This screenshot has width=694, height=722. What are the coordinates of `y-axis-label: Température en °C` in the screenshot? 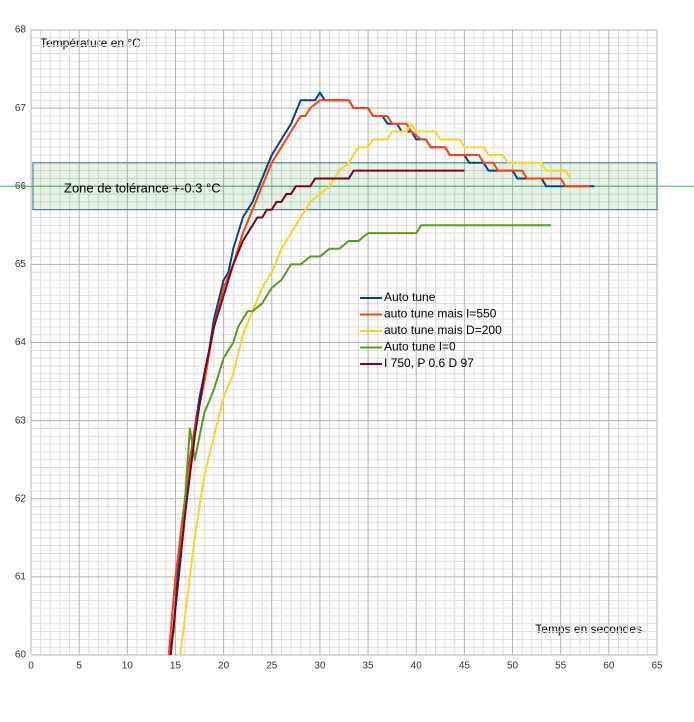 It's located at (90, 43).